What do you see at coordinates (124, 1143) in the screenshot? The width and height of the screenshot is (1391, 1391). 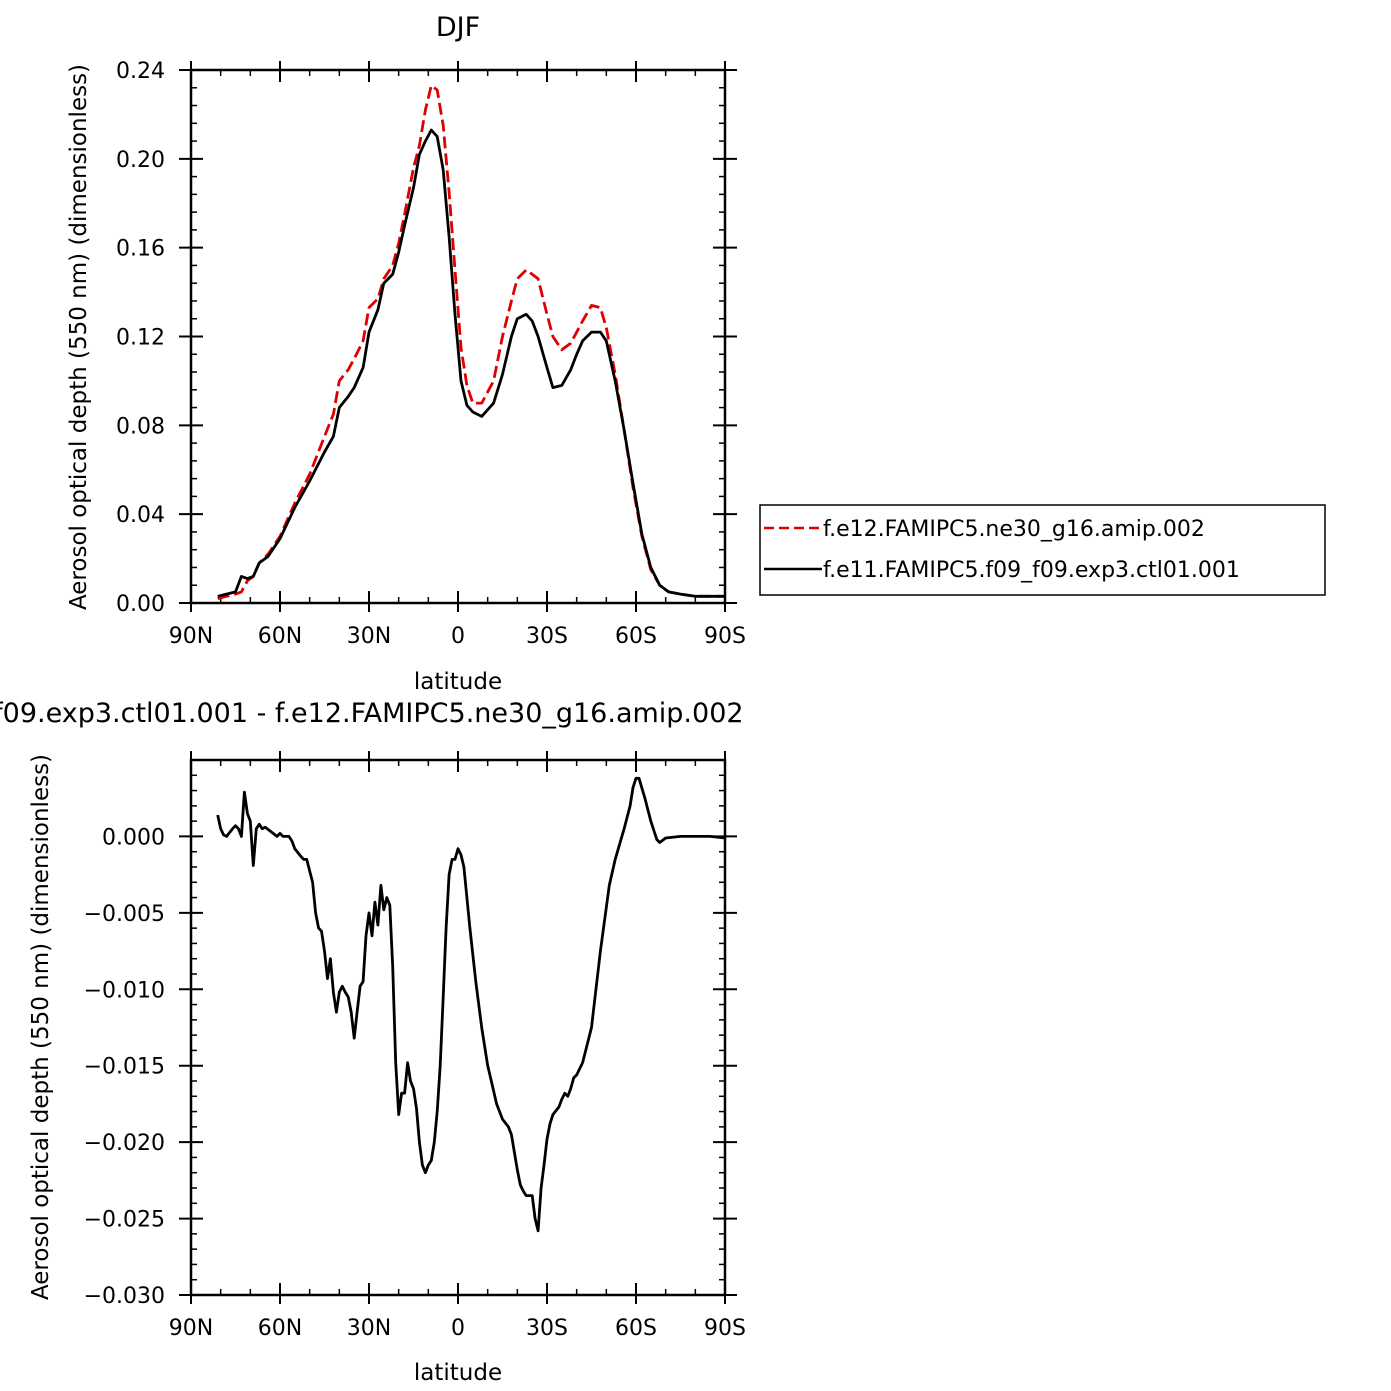 I see `bottom-chart-y-tick-label: −0.020` at bounding box center [124, 1143].